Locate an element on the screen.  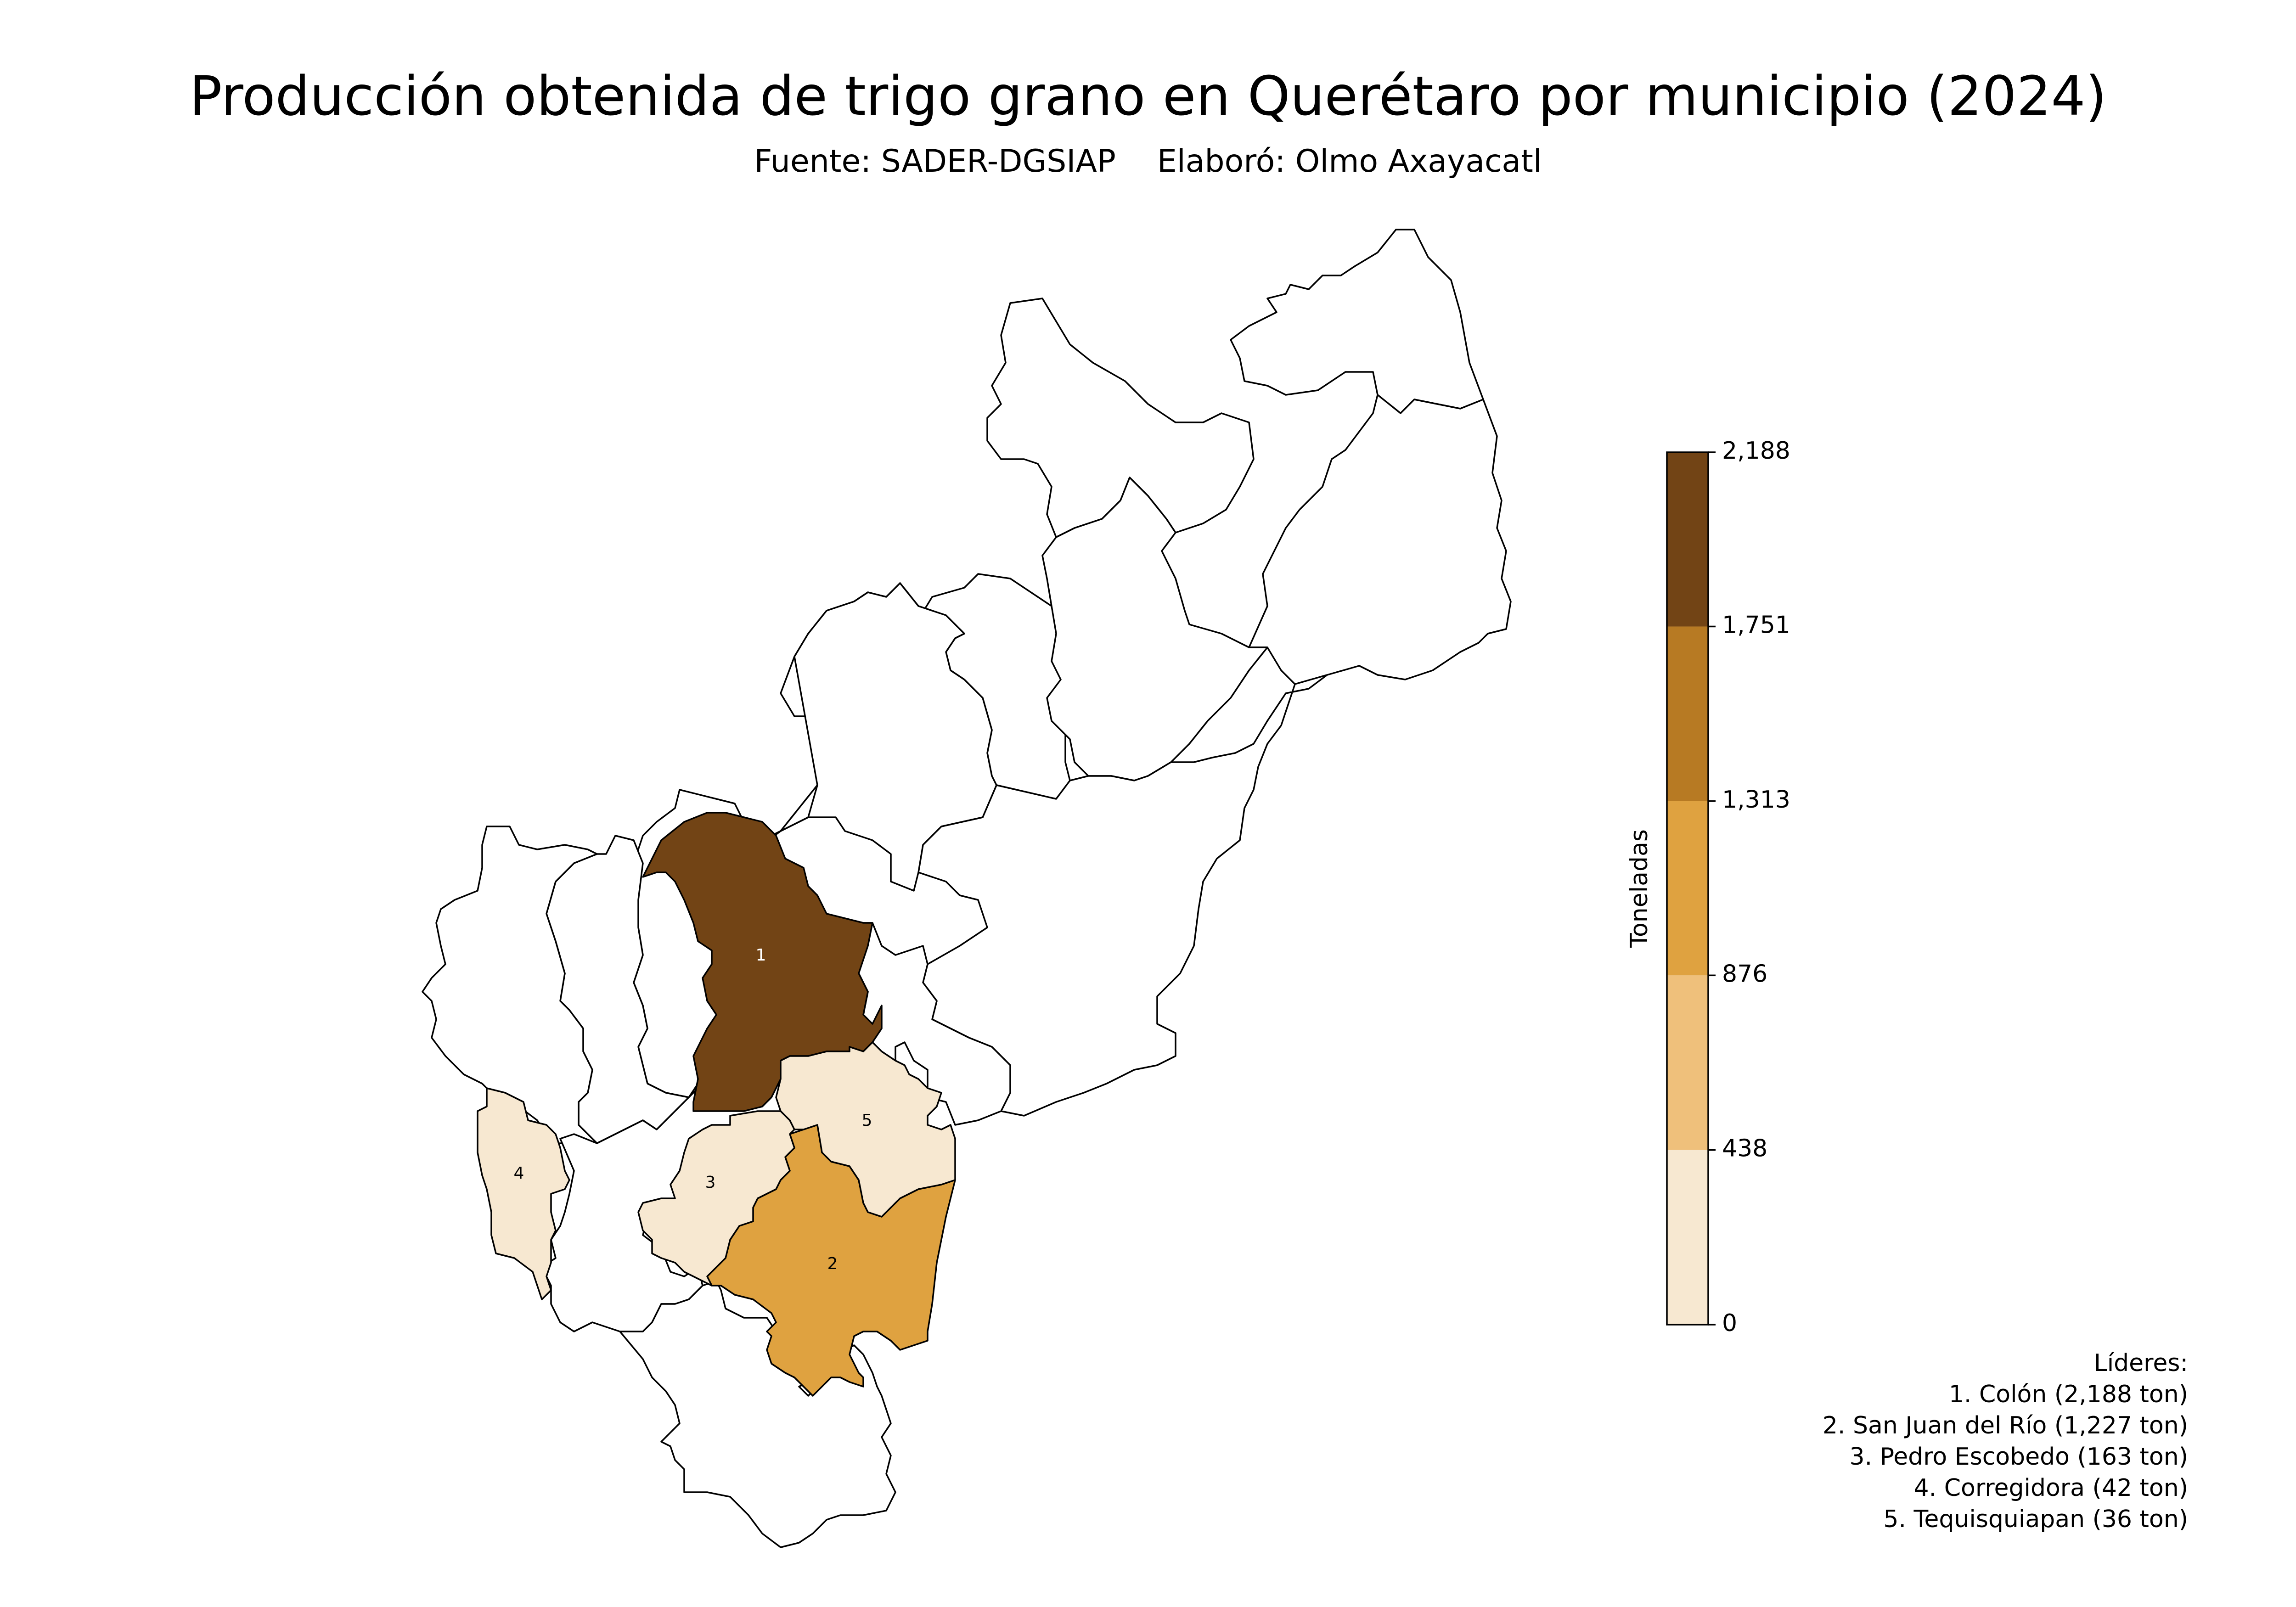
municipality-tequisquiapan is located at coordinates (865, 1129).